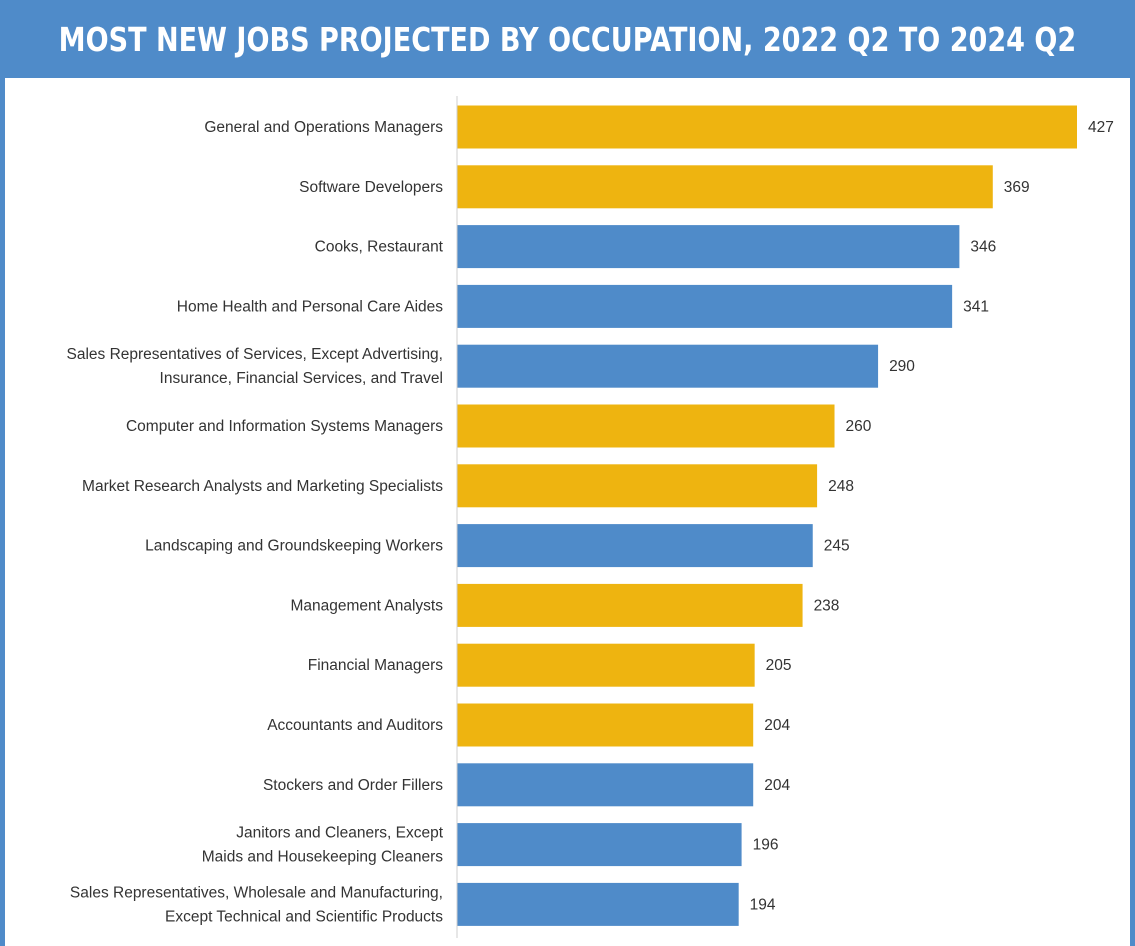 The height and width of the screenshot is (946, 1135). What do you see at coordinates (827, 605) in the screenshot?
I see `value-label: 238` at bounding box center [827, 605].